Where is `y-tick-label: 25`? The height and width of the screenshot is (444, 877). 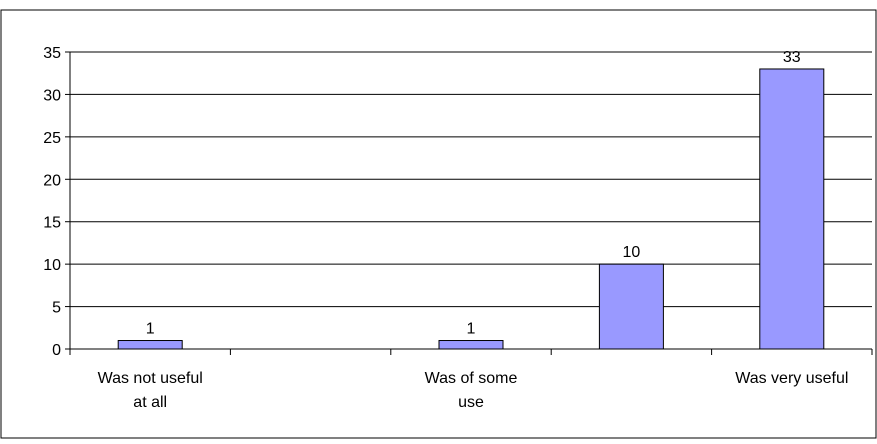 y-tick-label: 25 is located at coordinates (52, 138).